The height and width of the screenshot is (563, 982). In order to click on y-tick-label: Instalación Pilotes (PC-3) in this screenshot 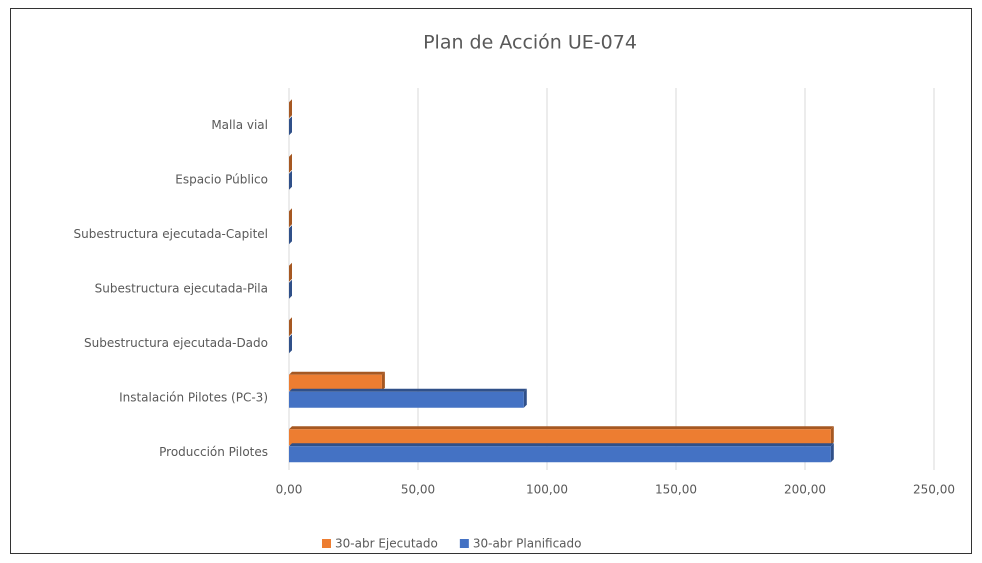, I will do `click(193, 397)`.